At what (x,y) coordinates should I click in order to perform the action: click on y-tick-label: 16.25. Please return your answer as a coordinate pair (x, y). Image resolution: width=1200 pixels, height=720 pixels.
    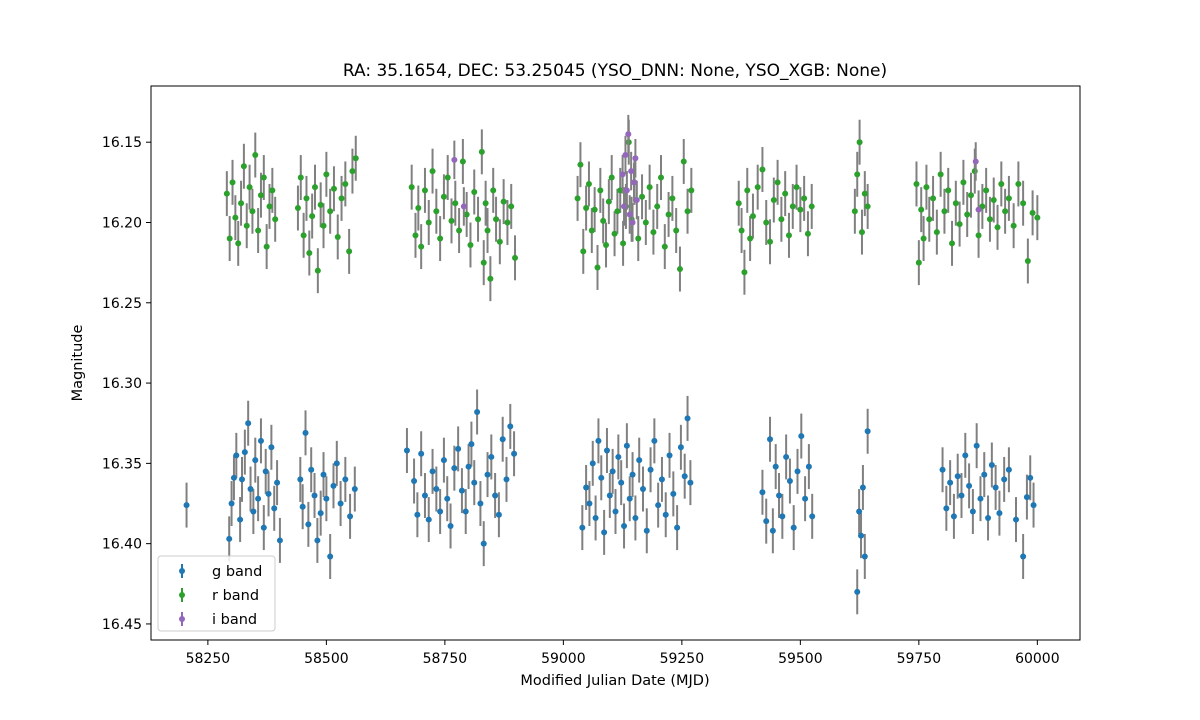
    Looking at the image, I should click on (122, 304).